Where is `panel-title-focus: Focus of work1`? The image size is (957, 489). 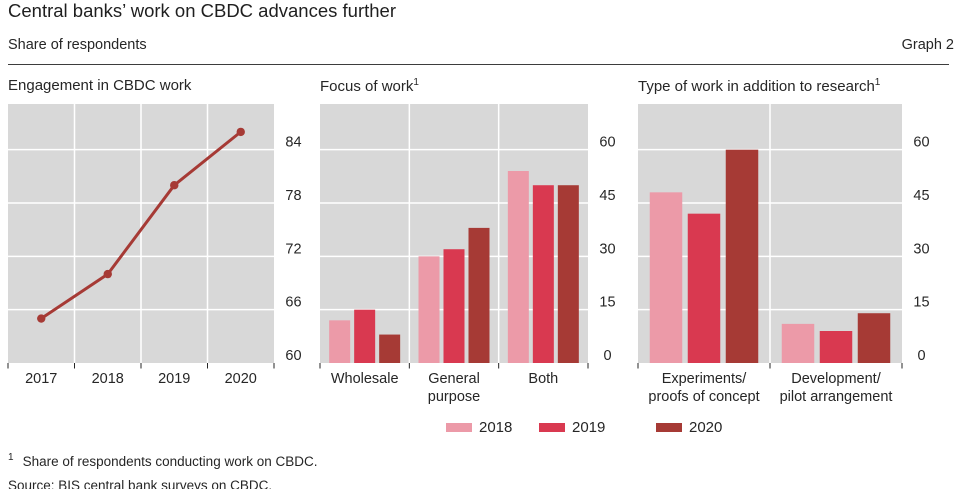 panel-title-focus: Focus of work1 is located at coordinates (369, 86).